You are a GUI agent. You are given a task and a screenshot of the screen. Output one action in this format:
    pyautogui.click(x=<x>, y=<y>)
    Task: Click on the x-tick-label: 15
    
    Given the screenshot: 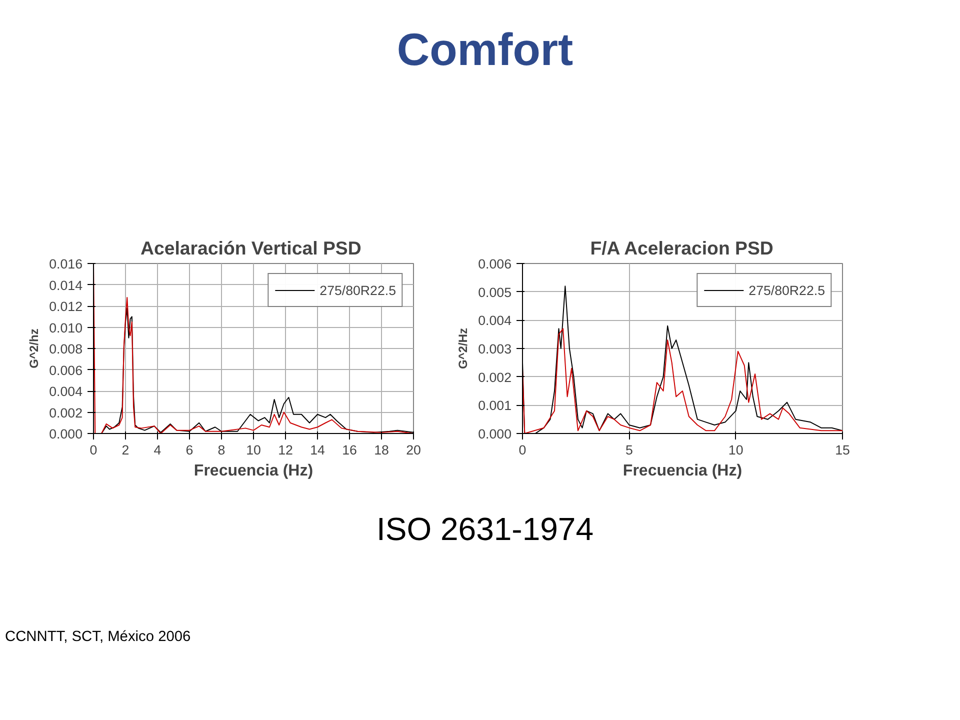 What is the action you would take?
    pyautogui.click(x=842, y=450)
    